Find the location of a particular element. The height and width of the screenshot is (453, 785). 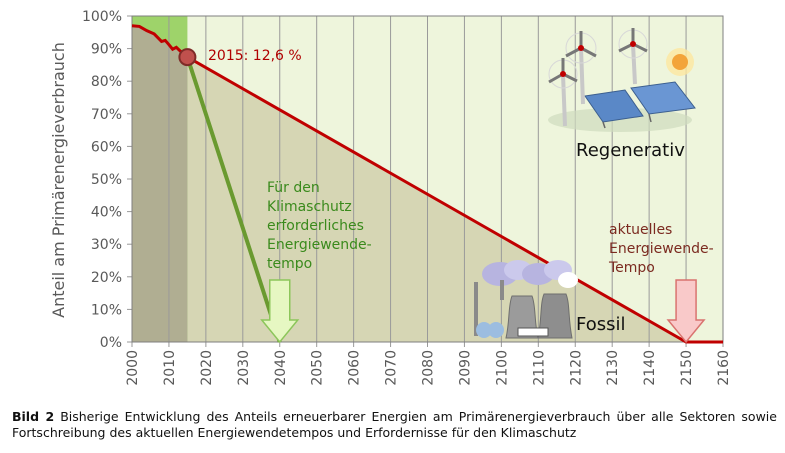

x-tick-label: 2130 is located at coordinates (613, 368).